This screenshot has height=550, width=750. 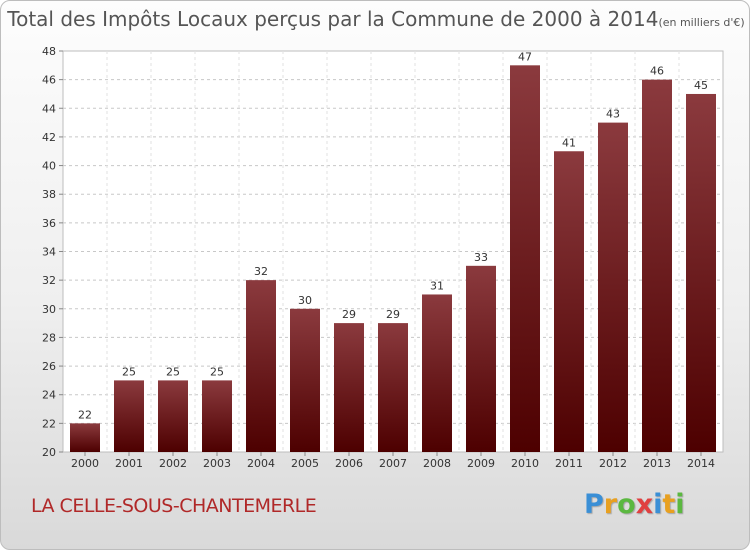 I want to click on y-tick-label: 48, so click(x=49, y=51).